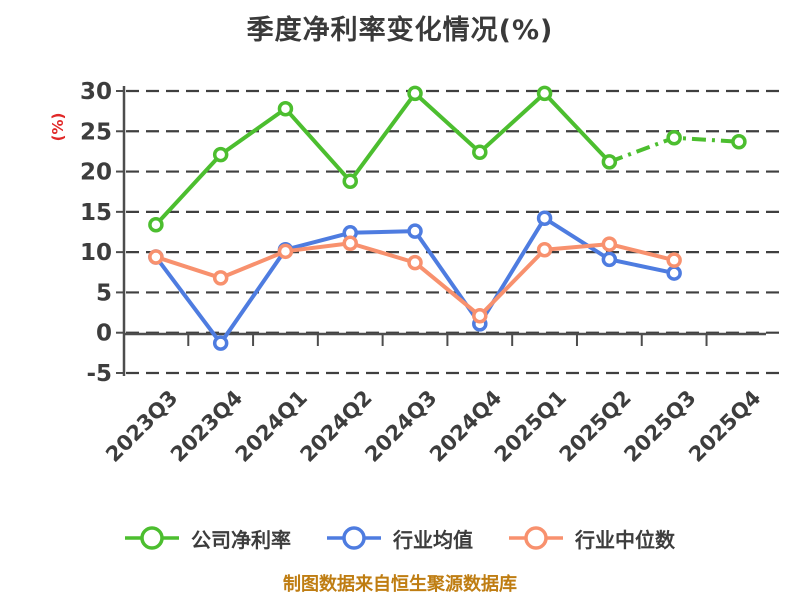 The image size is (800, 600). What do you see at coordinates (241, 539) in the screenshot?
I see `legend-label: 公司净利率` at bounding box center [241, 539].